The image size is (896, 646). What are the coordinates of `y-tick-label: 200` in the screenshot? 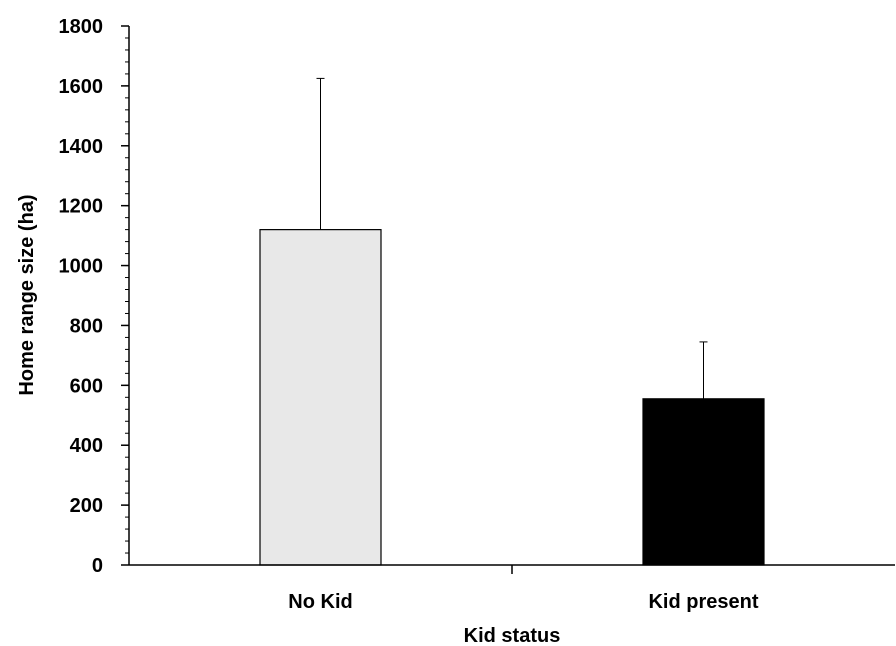 It's located at (86, 506).